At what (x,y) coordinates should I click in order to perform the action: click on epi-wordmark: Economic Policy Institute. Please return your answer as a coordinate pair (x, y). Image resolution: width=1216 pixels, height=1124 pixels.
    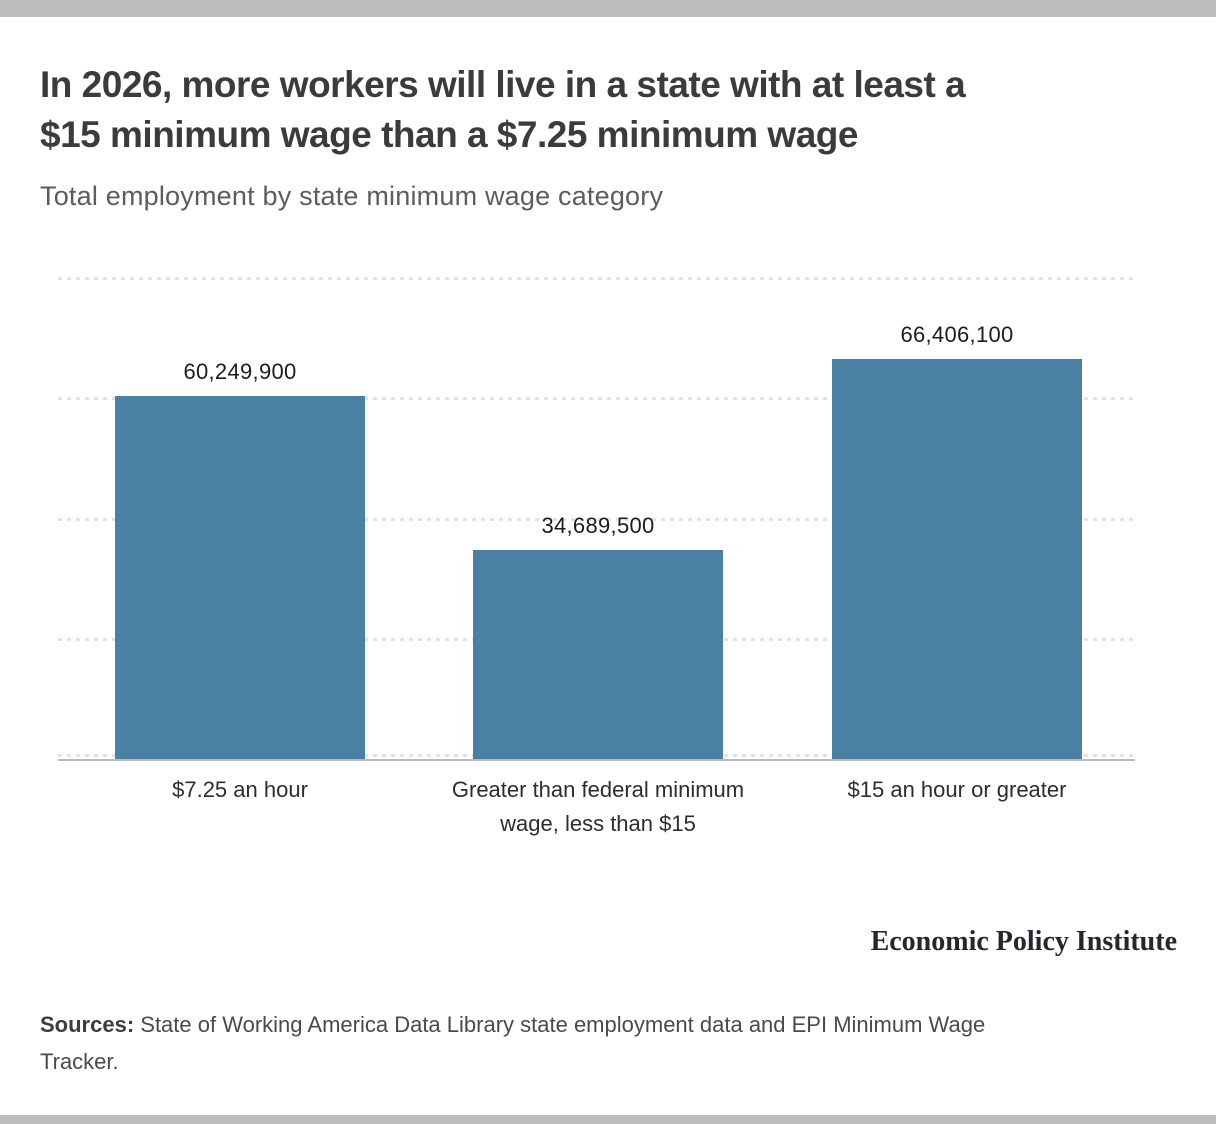
    Looking at the image, I should click on (1023, 941).